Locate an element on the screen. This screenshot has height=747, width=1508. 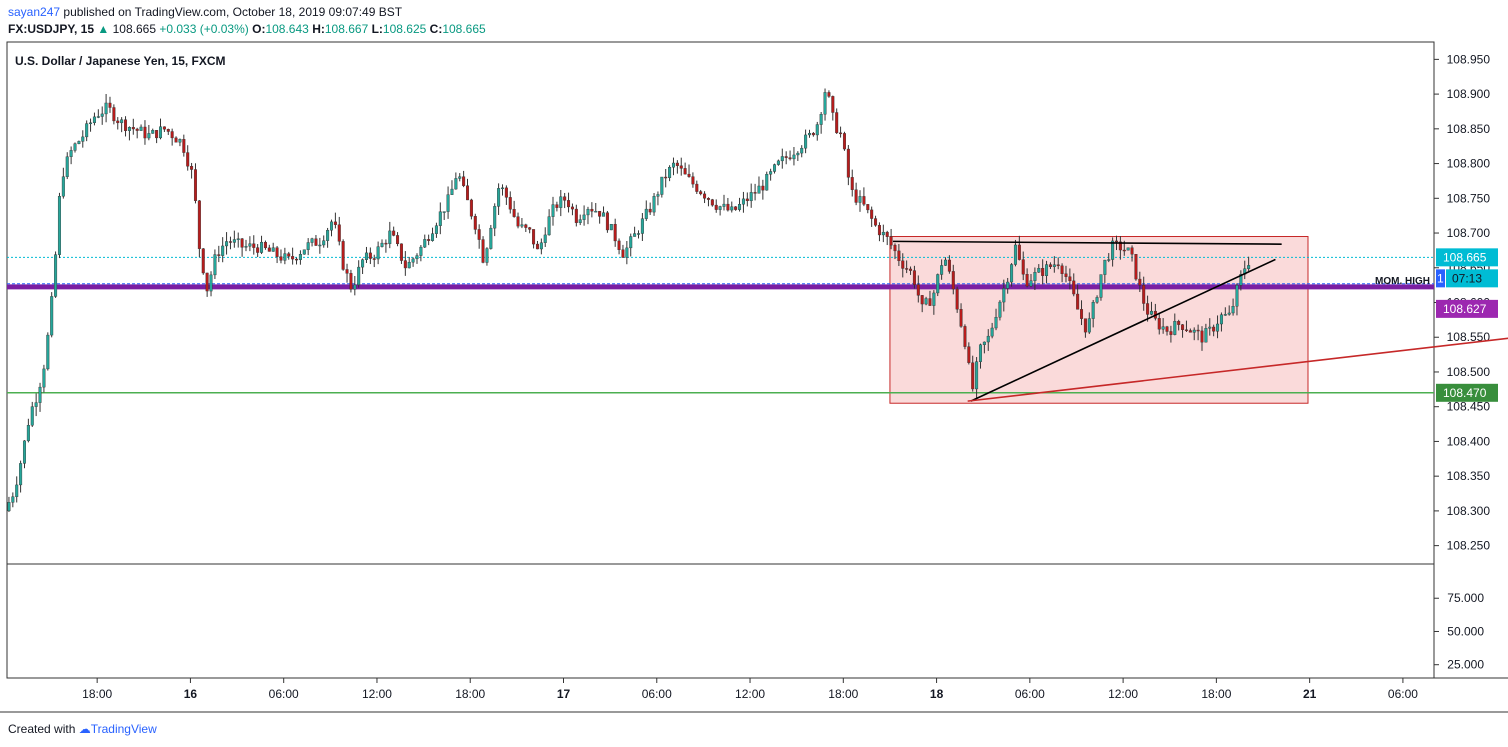
y-tick-label: 108.400 is located at coordinates (1469, 441).